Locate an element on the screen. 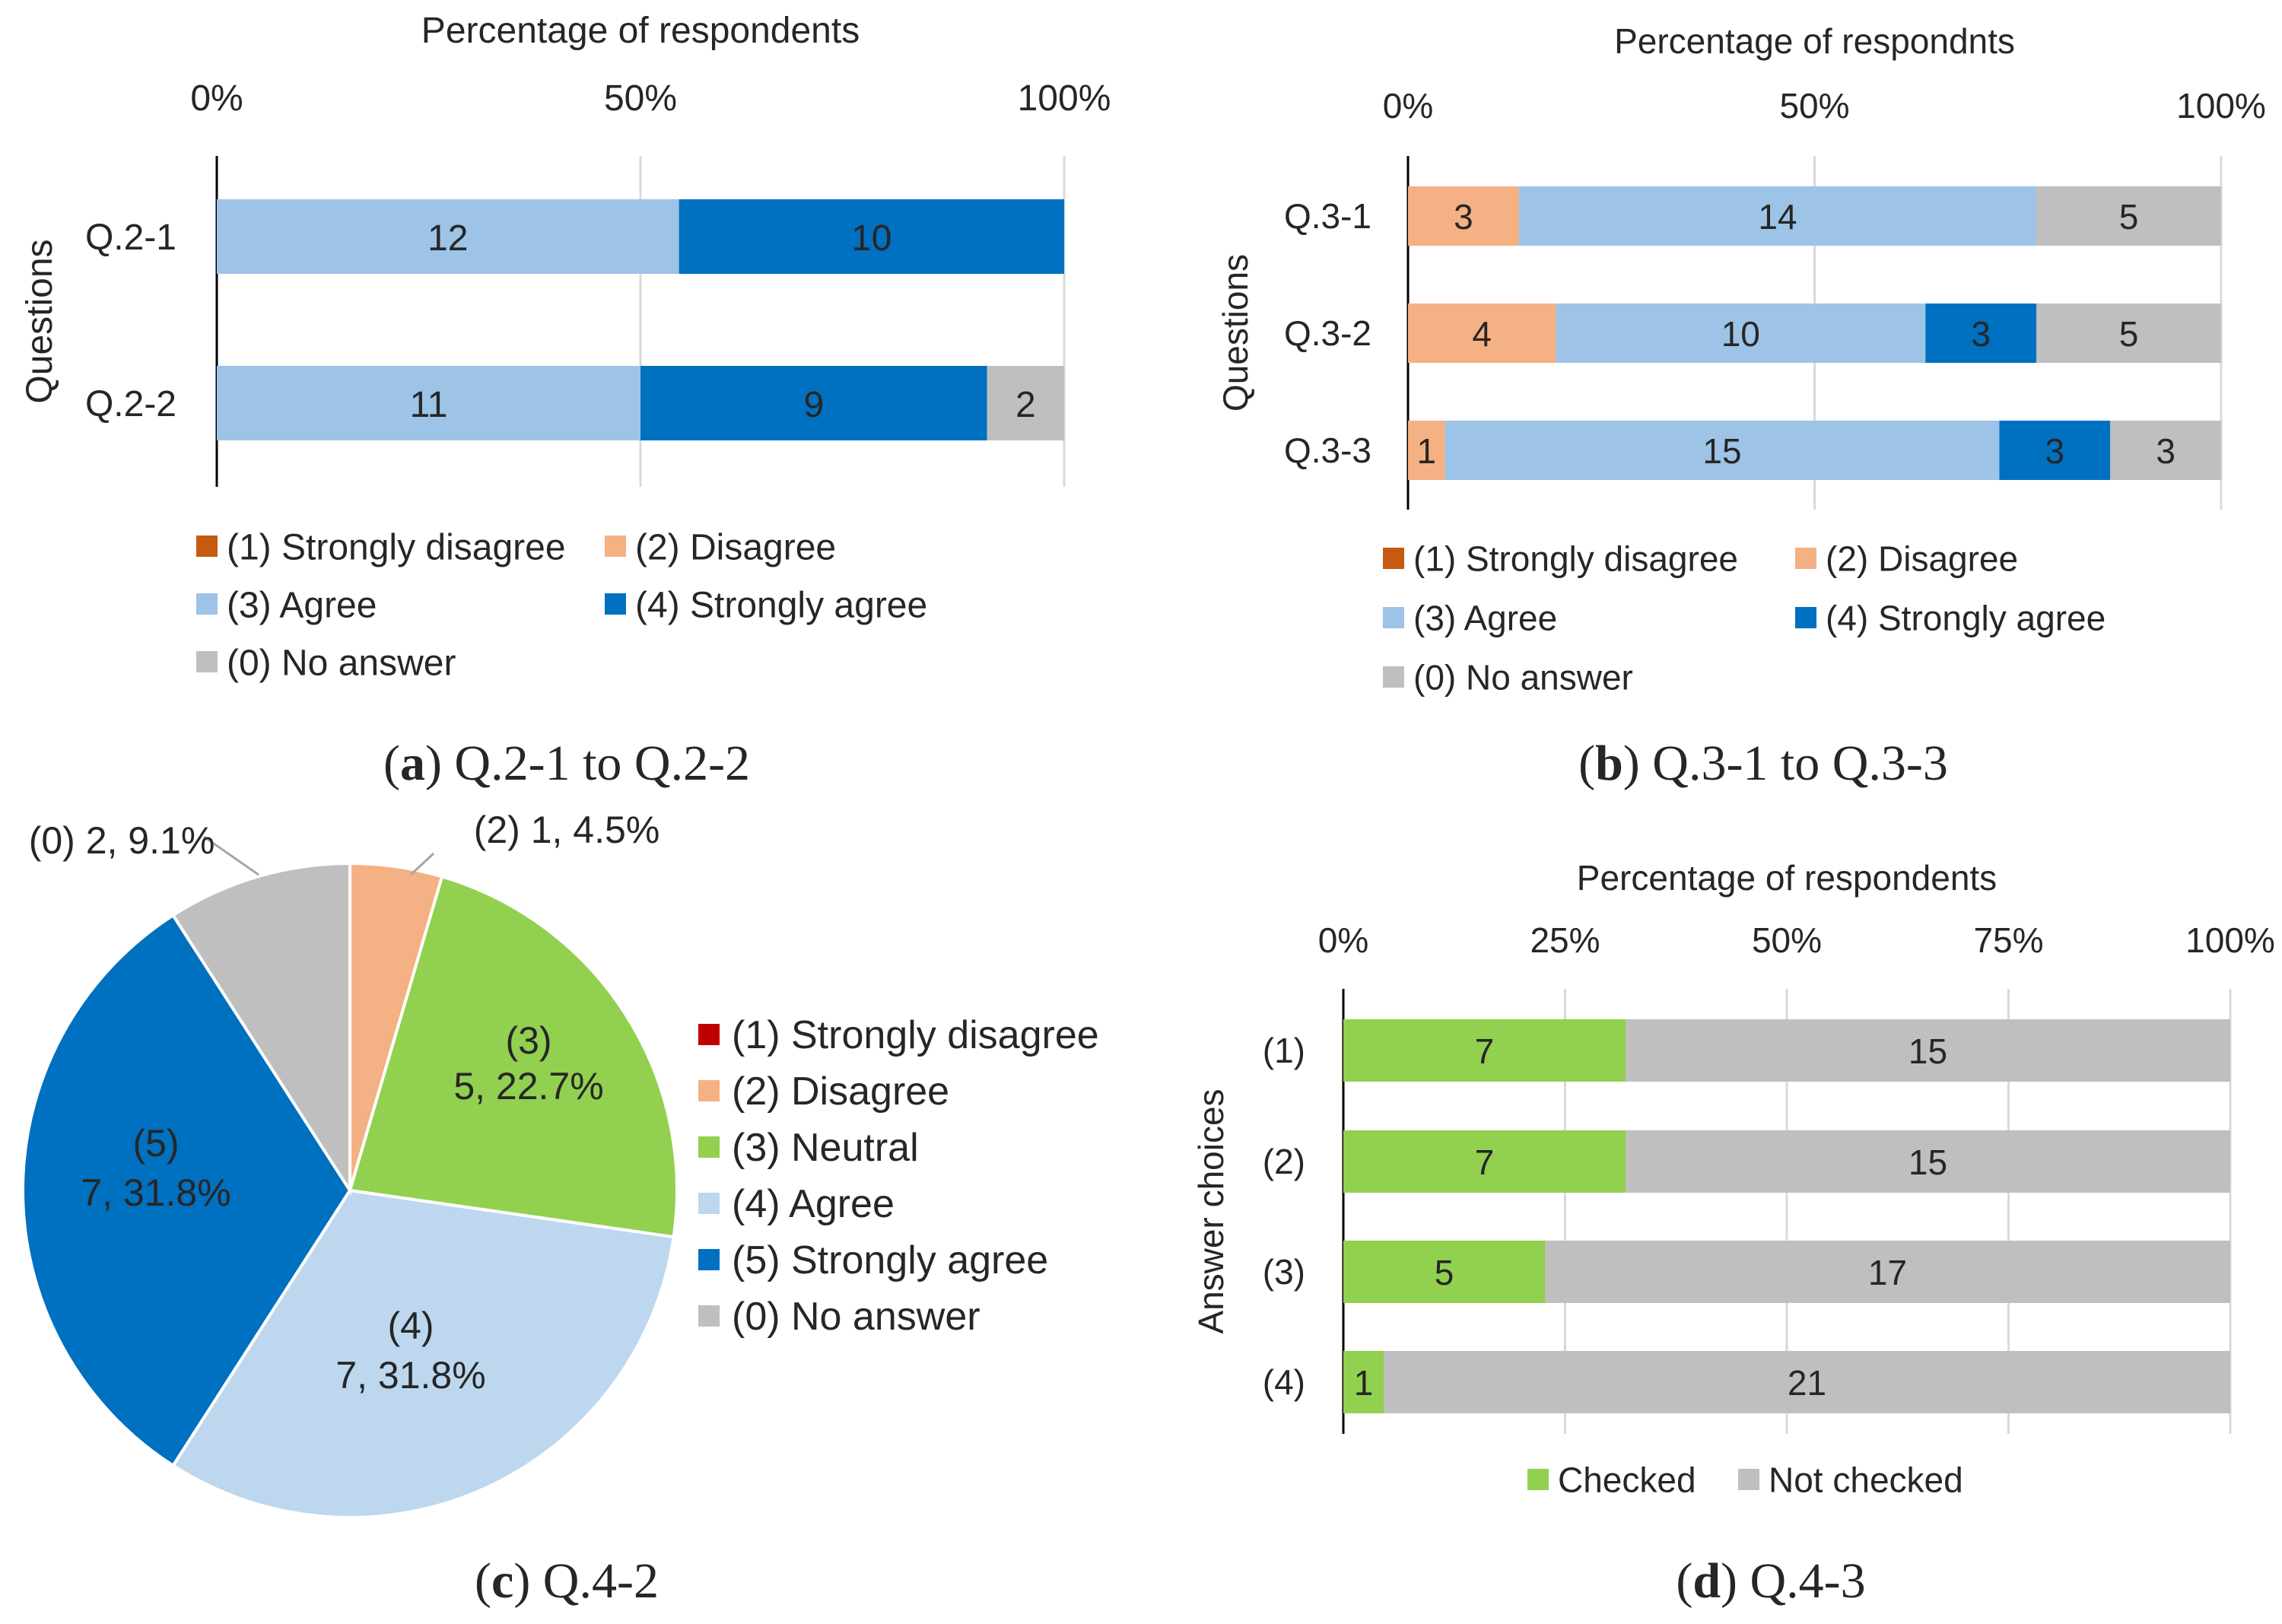 The width and height of the screenshot is (2282, 1624). category-label: Q.3-2 is located at coordinates (1328, 333).